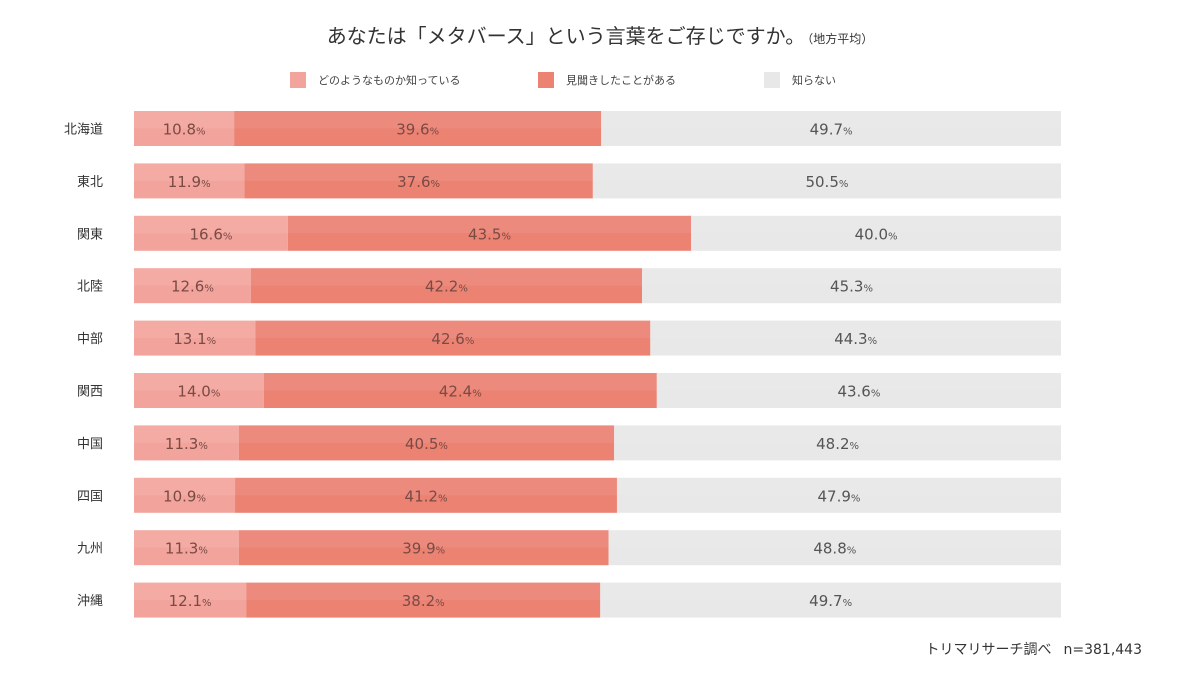 The width and height of the screenshot is (1200, 673). I want to click on data-label-know-well: 11.9%, so click(189, 182).